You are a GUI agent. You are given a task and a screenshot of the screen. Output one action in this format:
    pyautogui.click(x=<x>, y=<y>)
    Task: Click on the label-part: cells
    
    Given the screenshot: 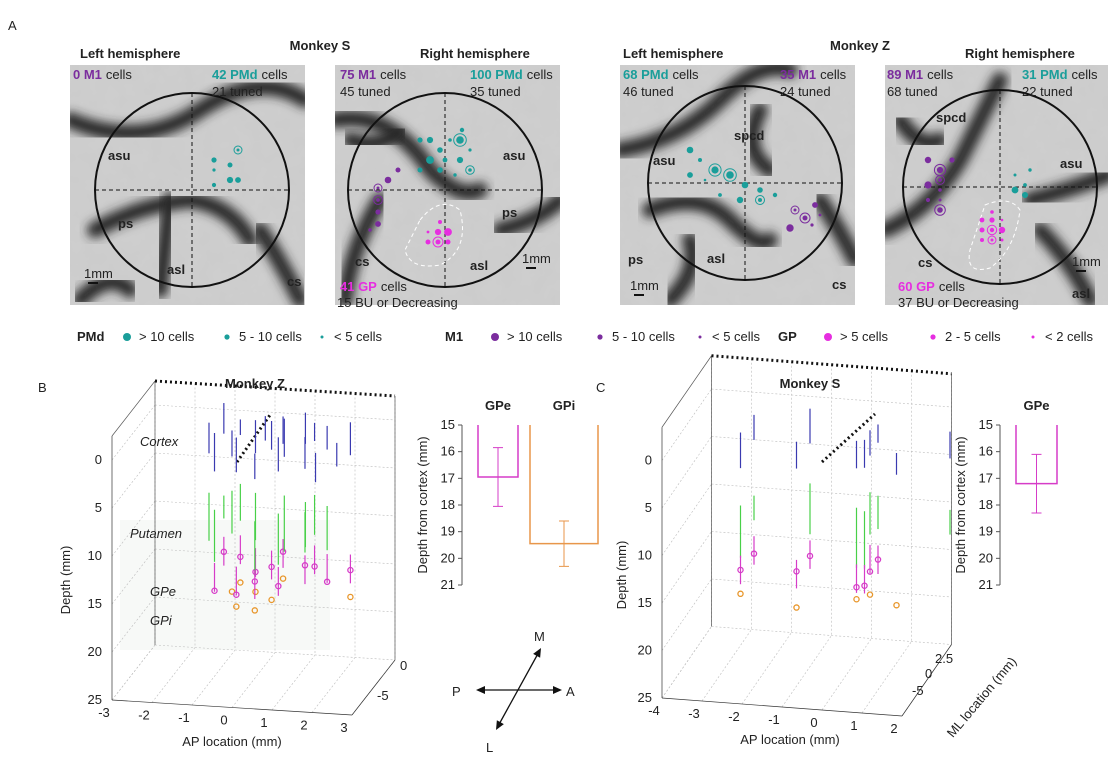 What is the action you would take?
    pyautogui.click(x=119, y=74)
    